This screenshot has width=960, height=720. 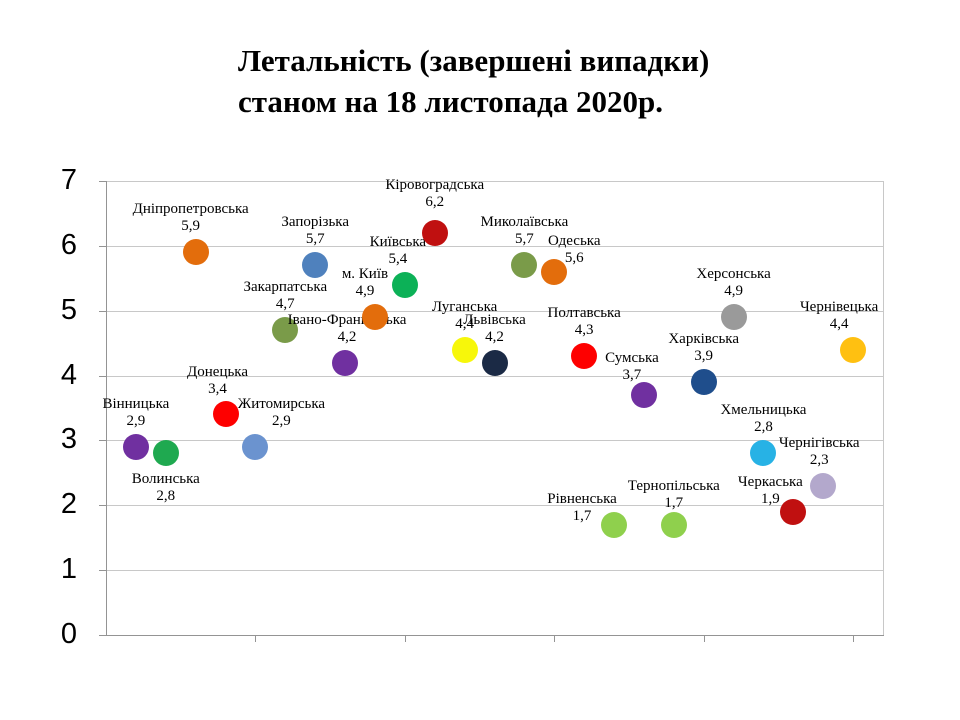 What do you see at coordinates (763, 410) in the screenshot?
I see `region-name: Хмельницька` at bounding box center [763, 410].